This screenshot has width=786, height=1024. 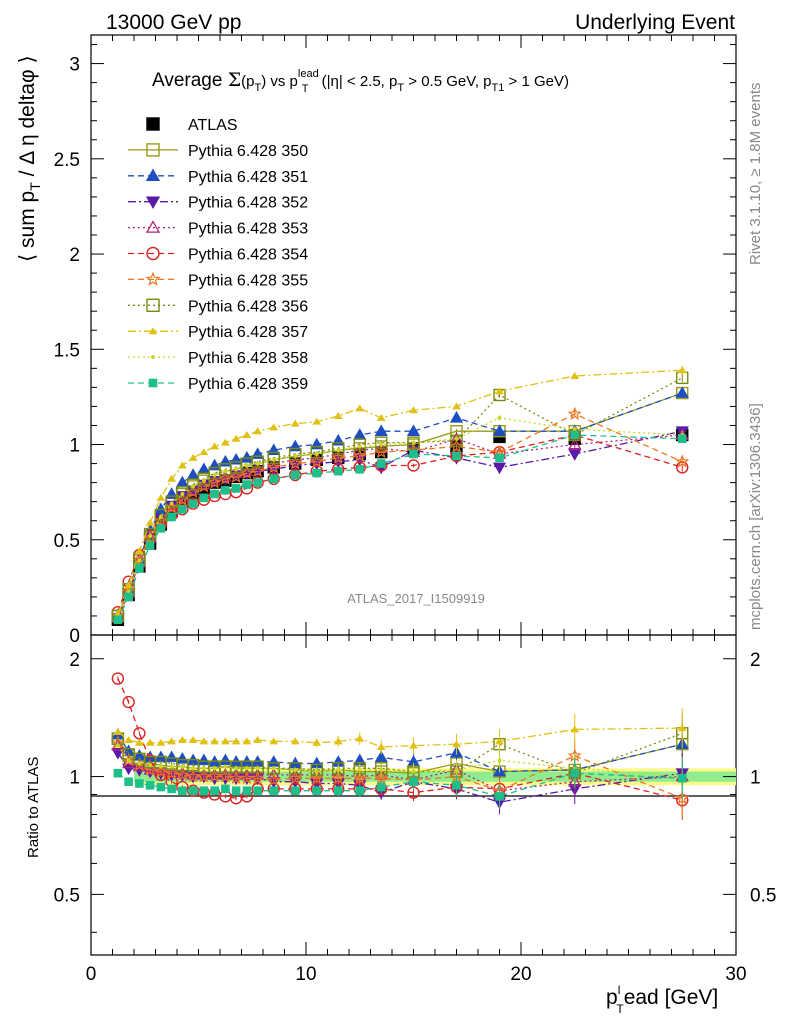 What do you see at coordinates (67, 895) in the screenshot?
I see `ratio-y-tick-label: 0.5` at bounding box center [67, 895].